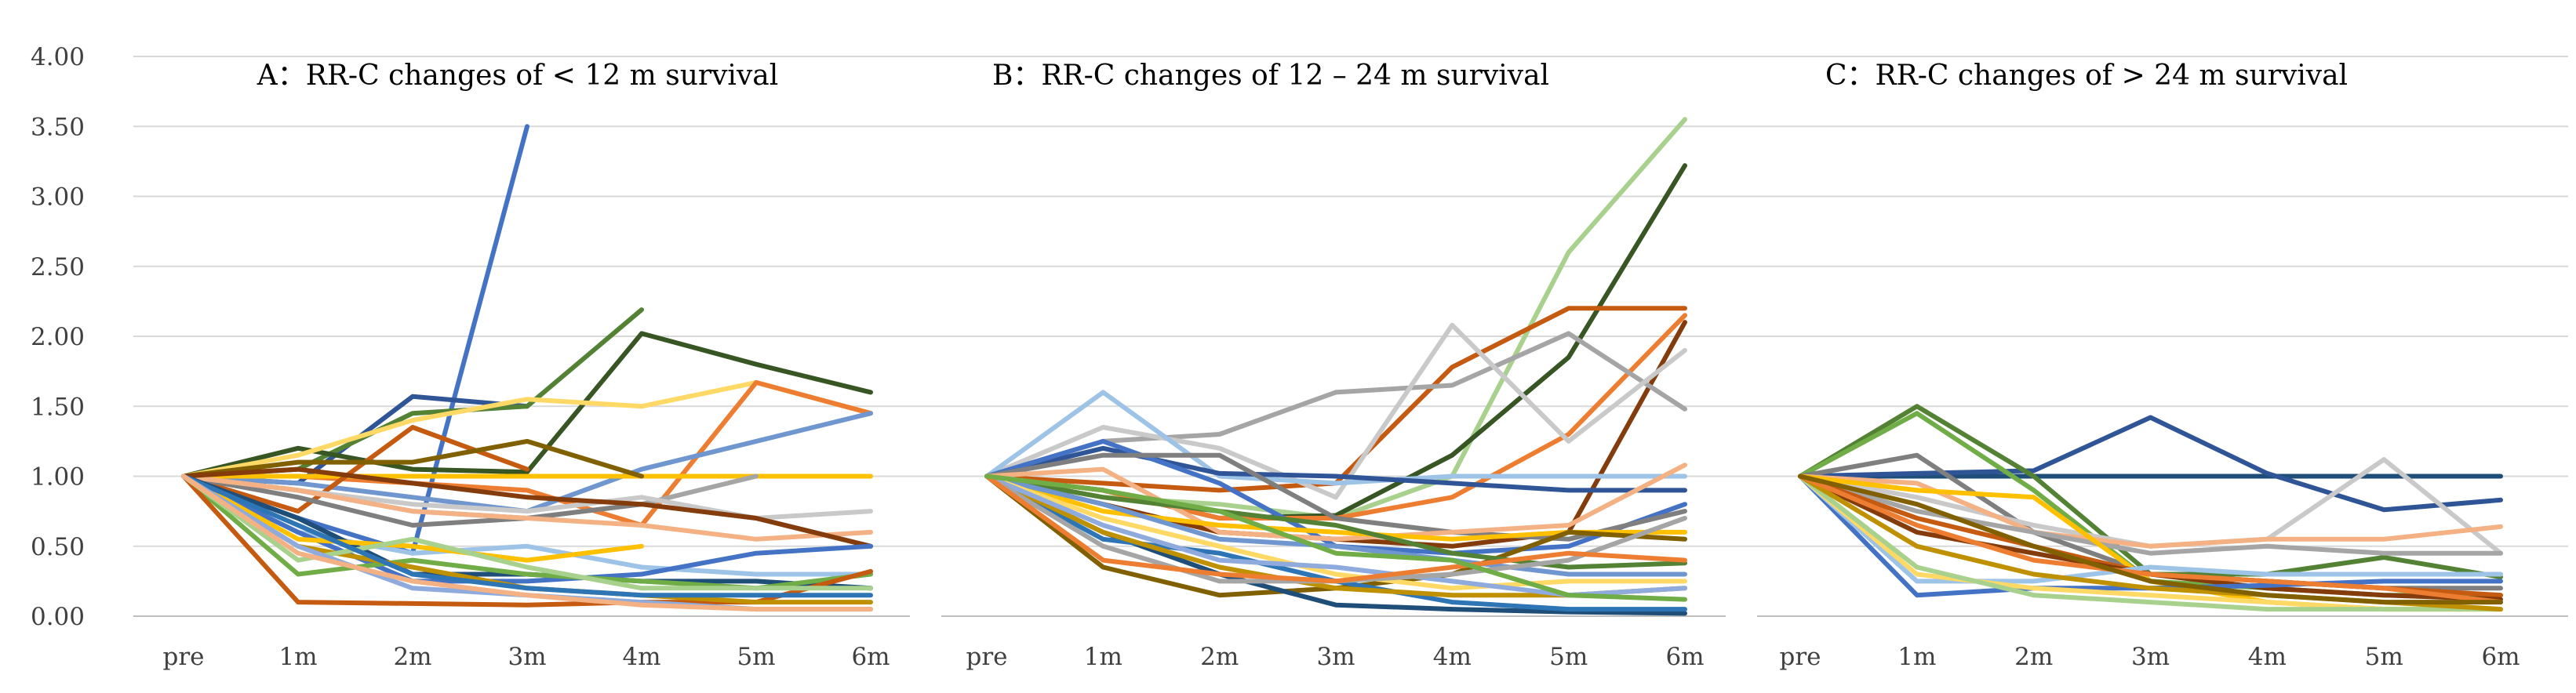 Image resolution: width=2576 pixels, height=693 pixels. What do you see at coordinates (58, 267) in the screenshot?
I see `y-tick-label: 2.50` at bounding box center [58, 267].